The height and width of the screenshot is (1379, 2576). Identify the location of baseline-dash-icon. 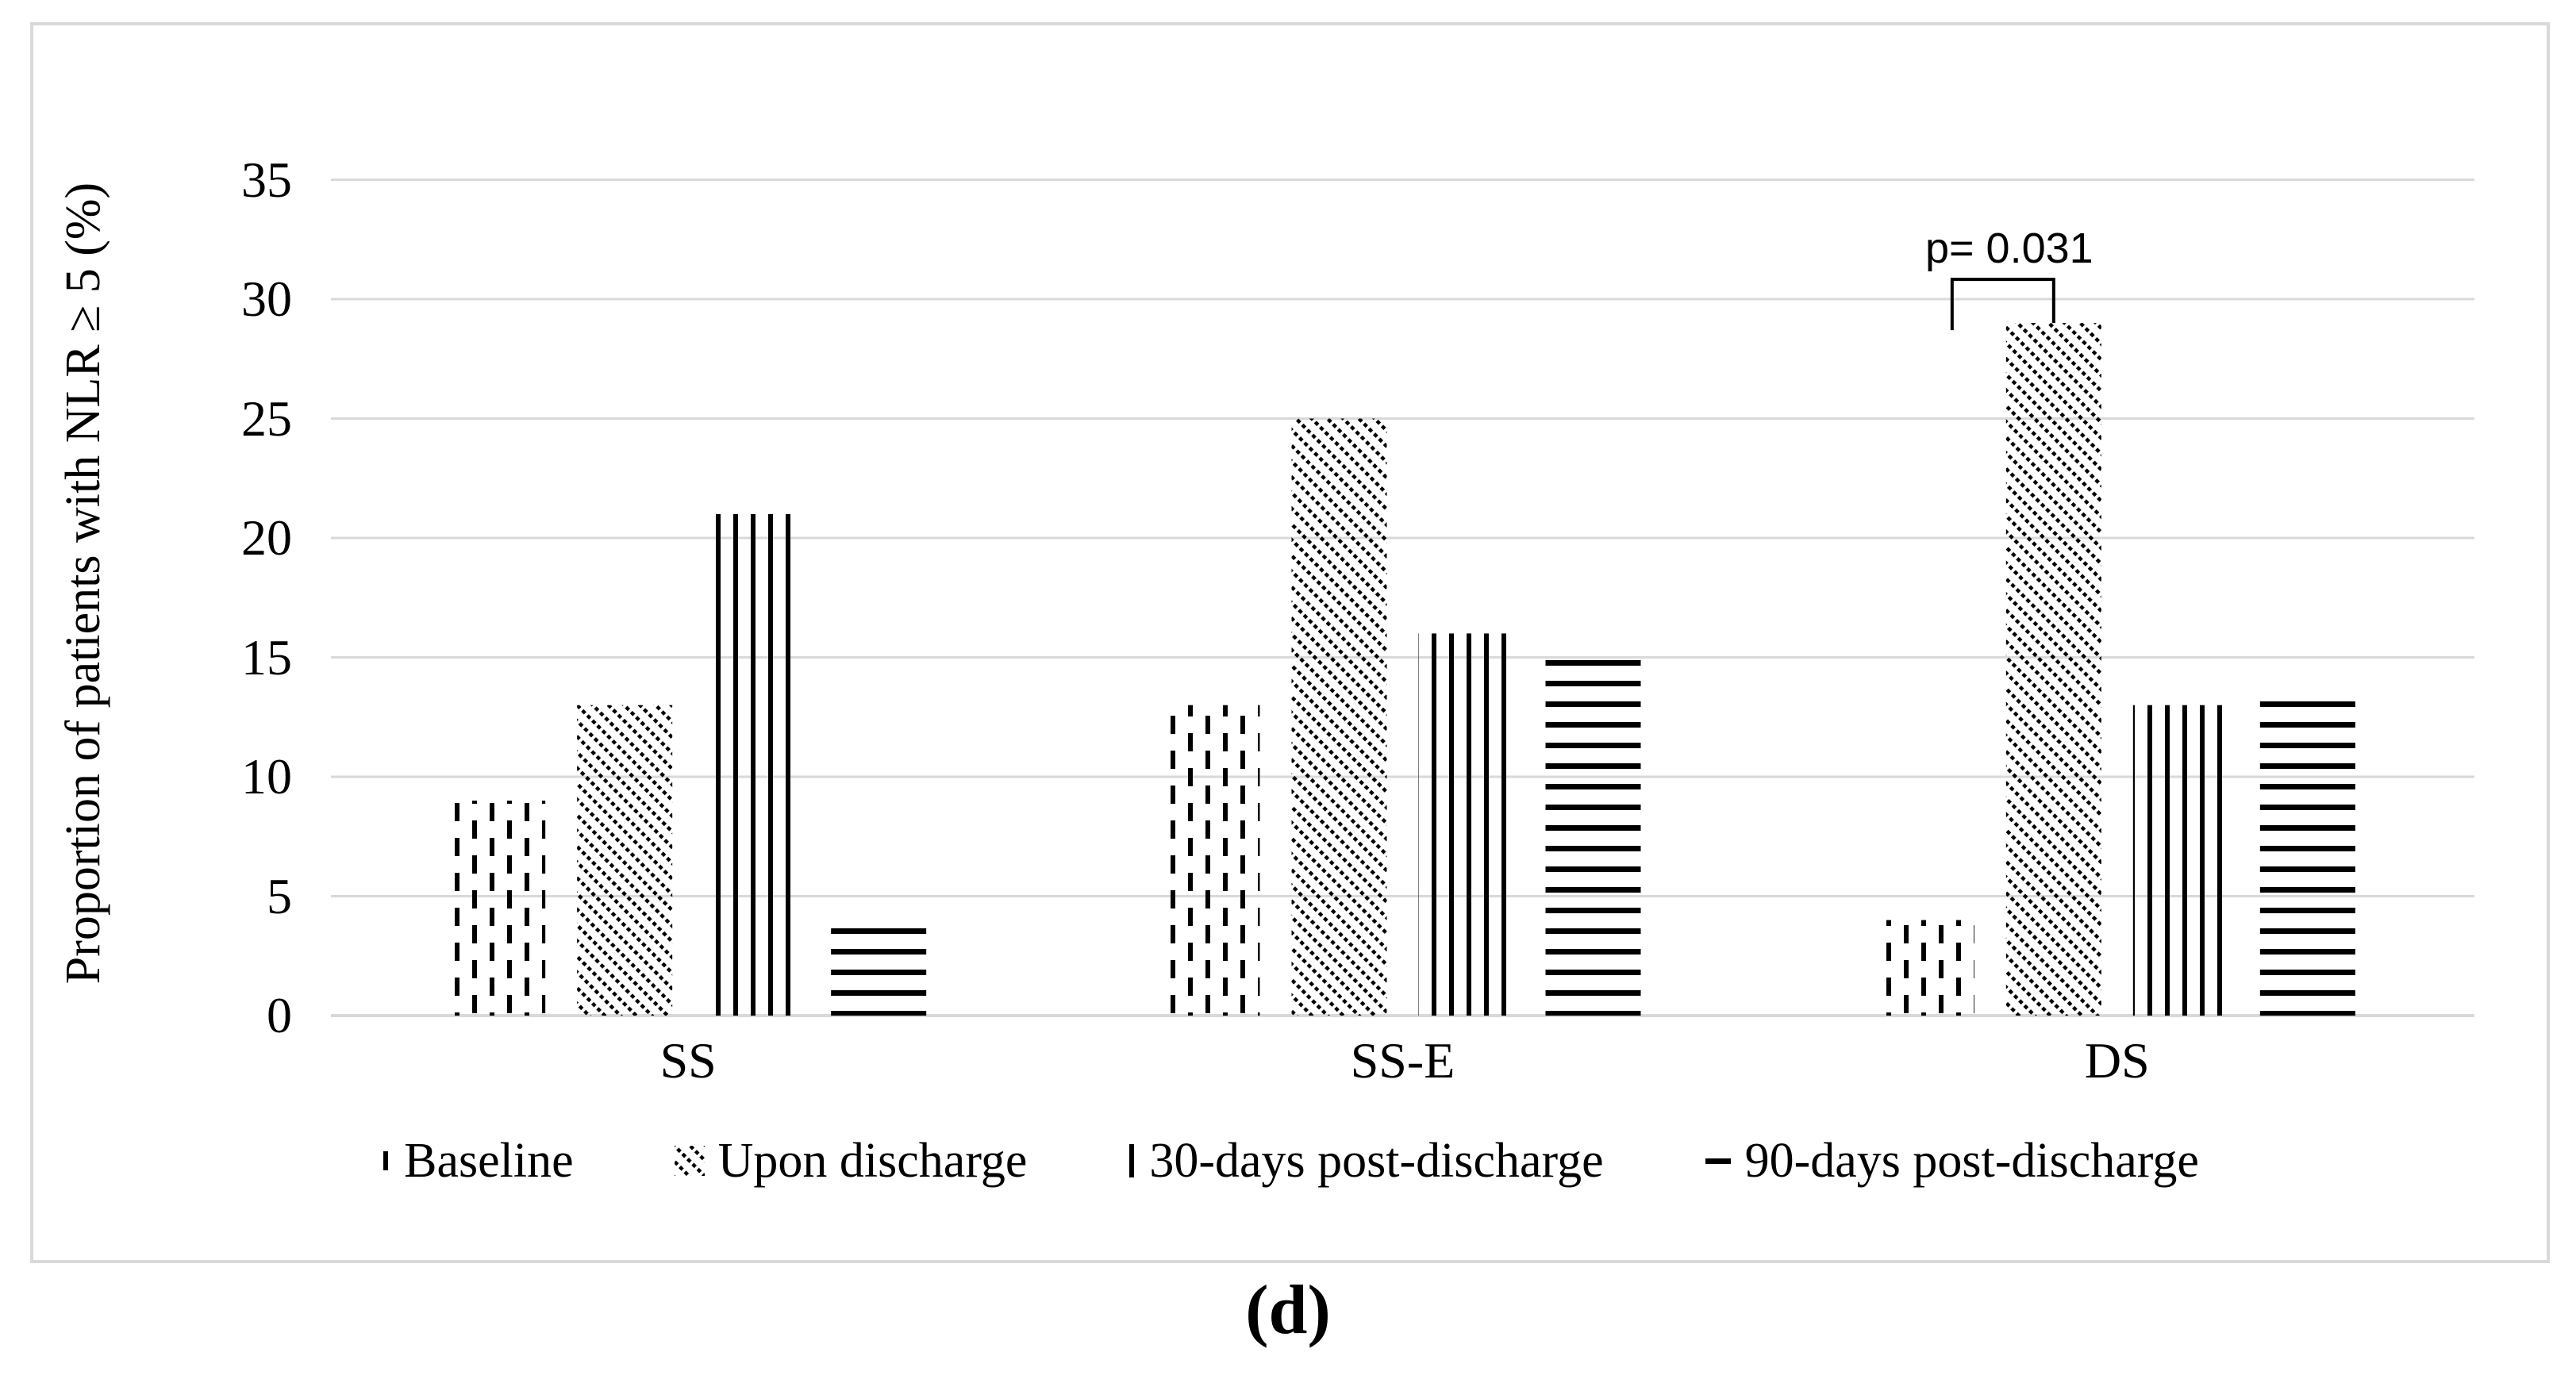
(386, 1160).